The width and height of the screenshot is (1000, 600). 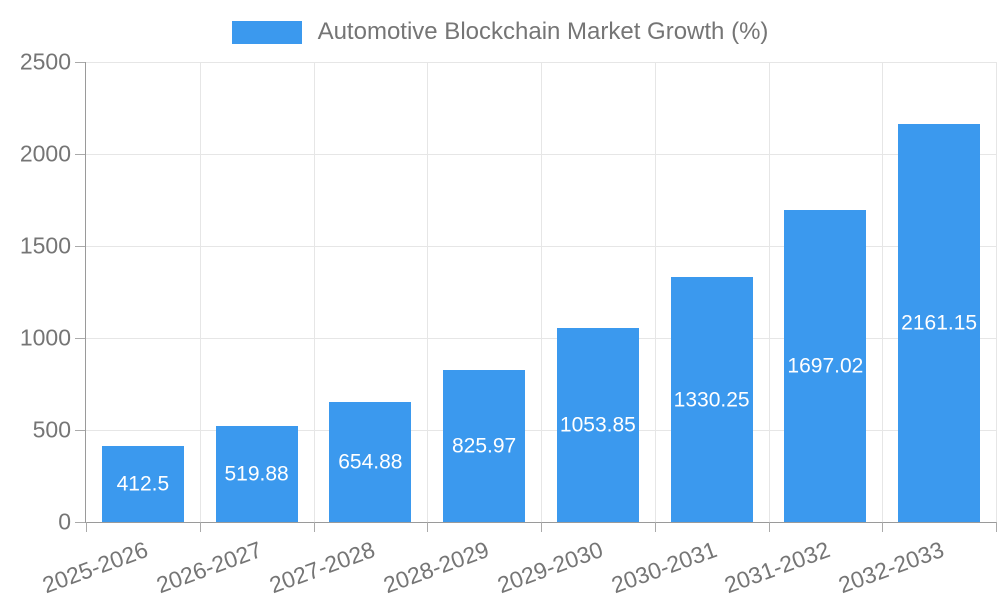 I want to click on y-axis-tick-label: 0, so click(x=64, y=521).